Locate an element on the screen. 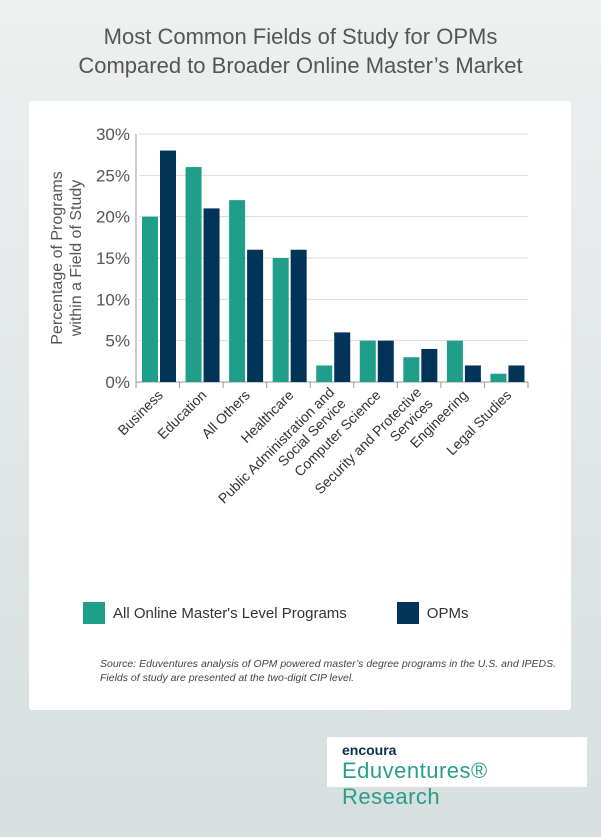  y-axis-label-line: Percentage of Programs is located at coordinates (57, 257).